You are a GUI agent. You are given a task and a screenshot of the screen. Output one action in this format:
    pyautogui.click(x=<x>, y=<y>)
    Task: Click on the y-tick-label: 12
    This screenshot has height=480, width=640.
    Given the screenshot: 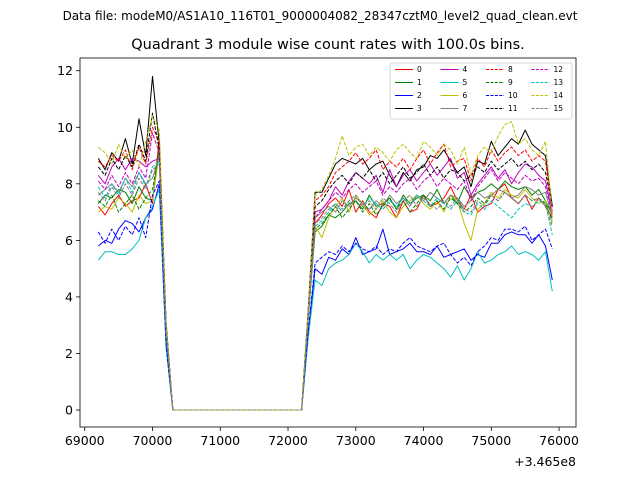 What is the action you would take?
    pyautogui.click(x=65, y=70)
    